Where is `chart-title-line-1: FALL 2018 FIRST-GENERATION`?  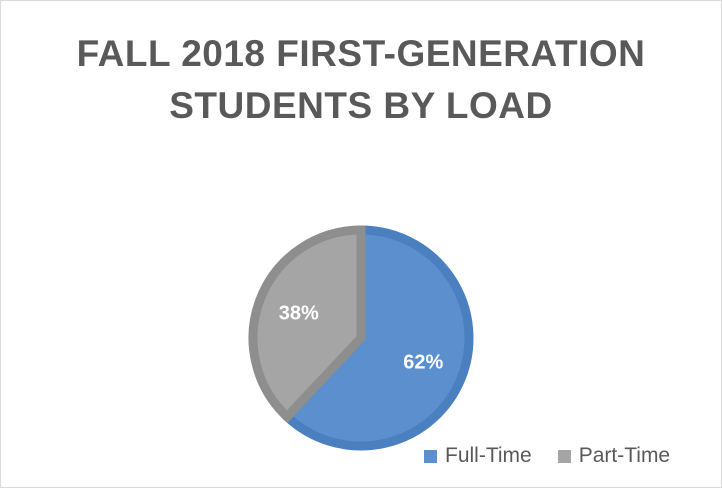
chart-title-line-1: FALL 2018 FIRST-GENERATION is located at coordinates (361, 53).